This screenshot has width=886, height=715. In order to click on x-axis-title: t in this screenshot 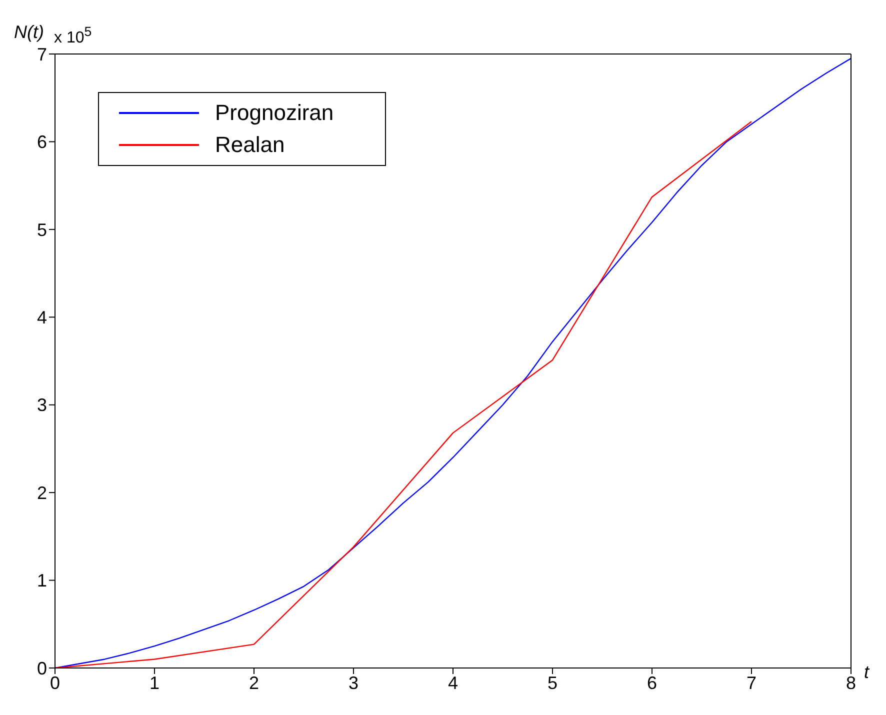, I will do `click(867, 672)`.